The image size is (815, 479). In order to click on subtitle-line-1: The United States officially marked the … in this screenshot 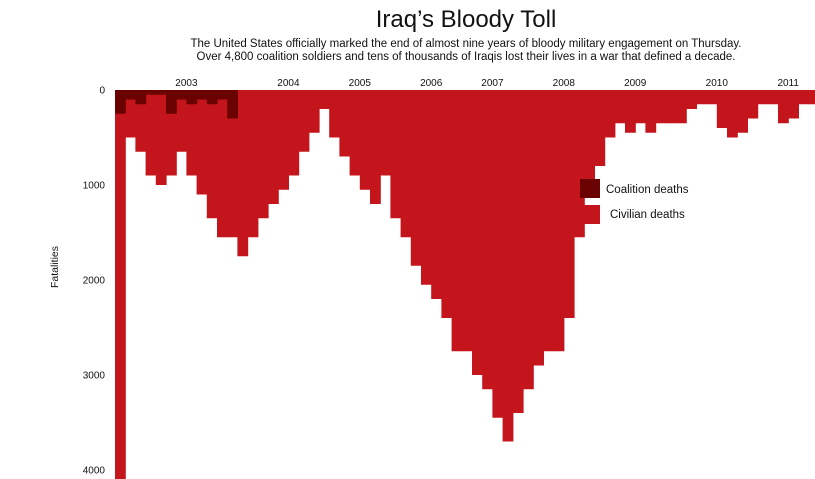, I will do `click(466, 44)`.